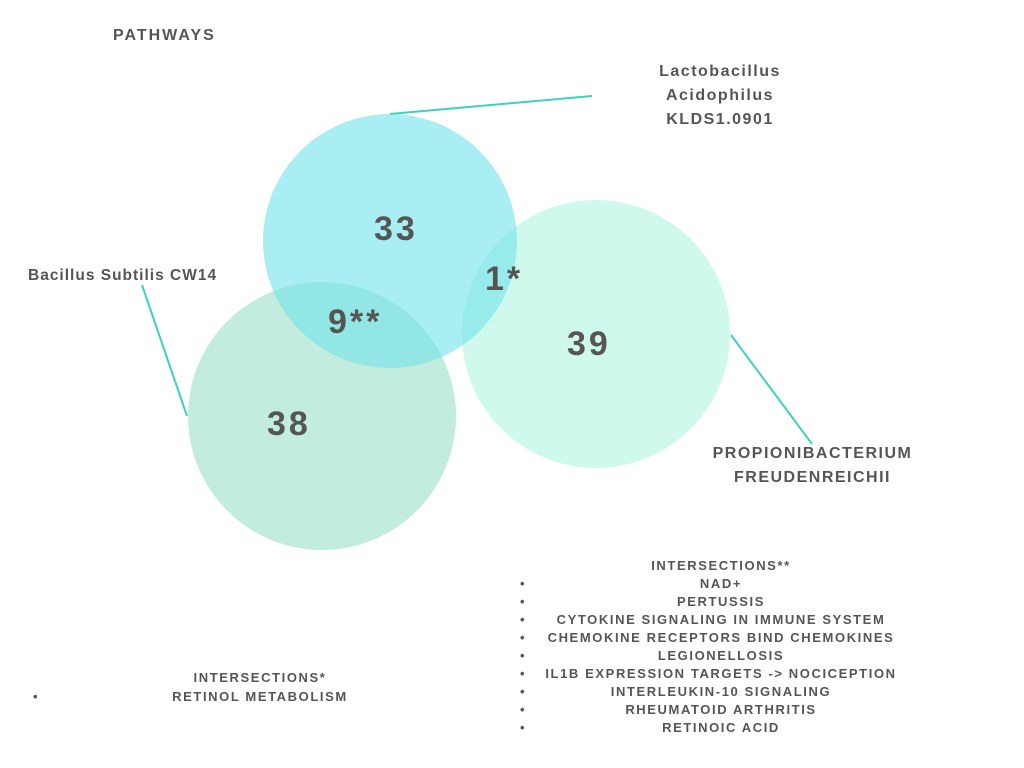  Describe the element at coordinates (812, 477) in the screenshot. I see `propioni-label-line: FREUDENREICHII` at that location.